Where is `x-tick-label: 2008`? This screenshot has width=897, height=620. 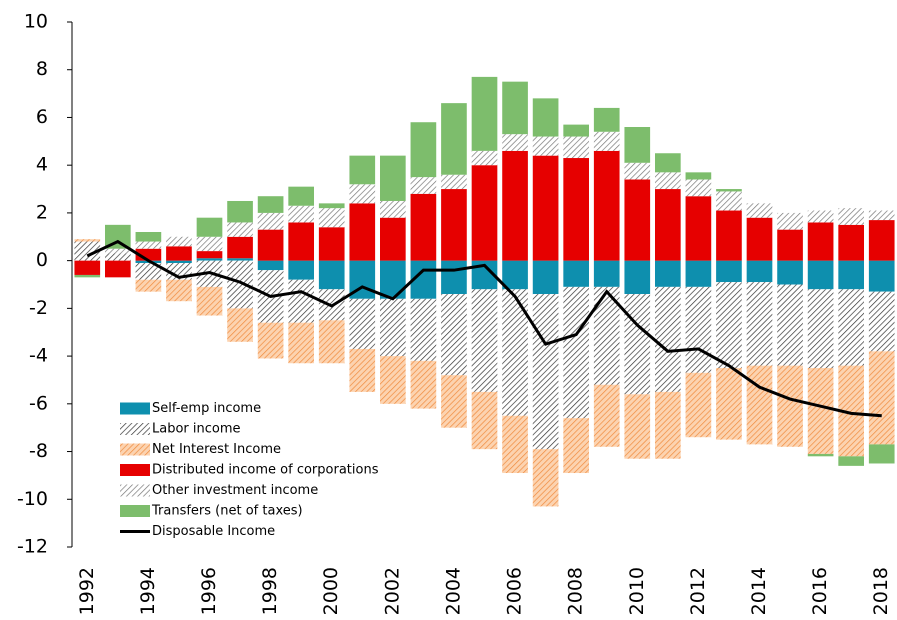
x-tick-label: 2008 is located at coordinates (576, 591).